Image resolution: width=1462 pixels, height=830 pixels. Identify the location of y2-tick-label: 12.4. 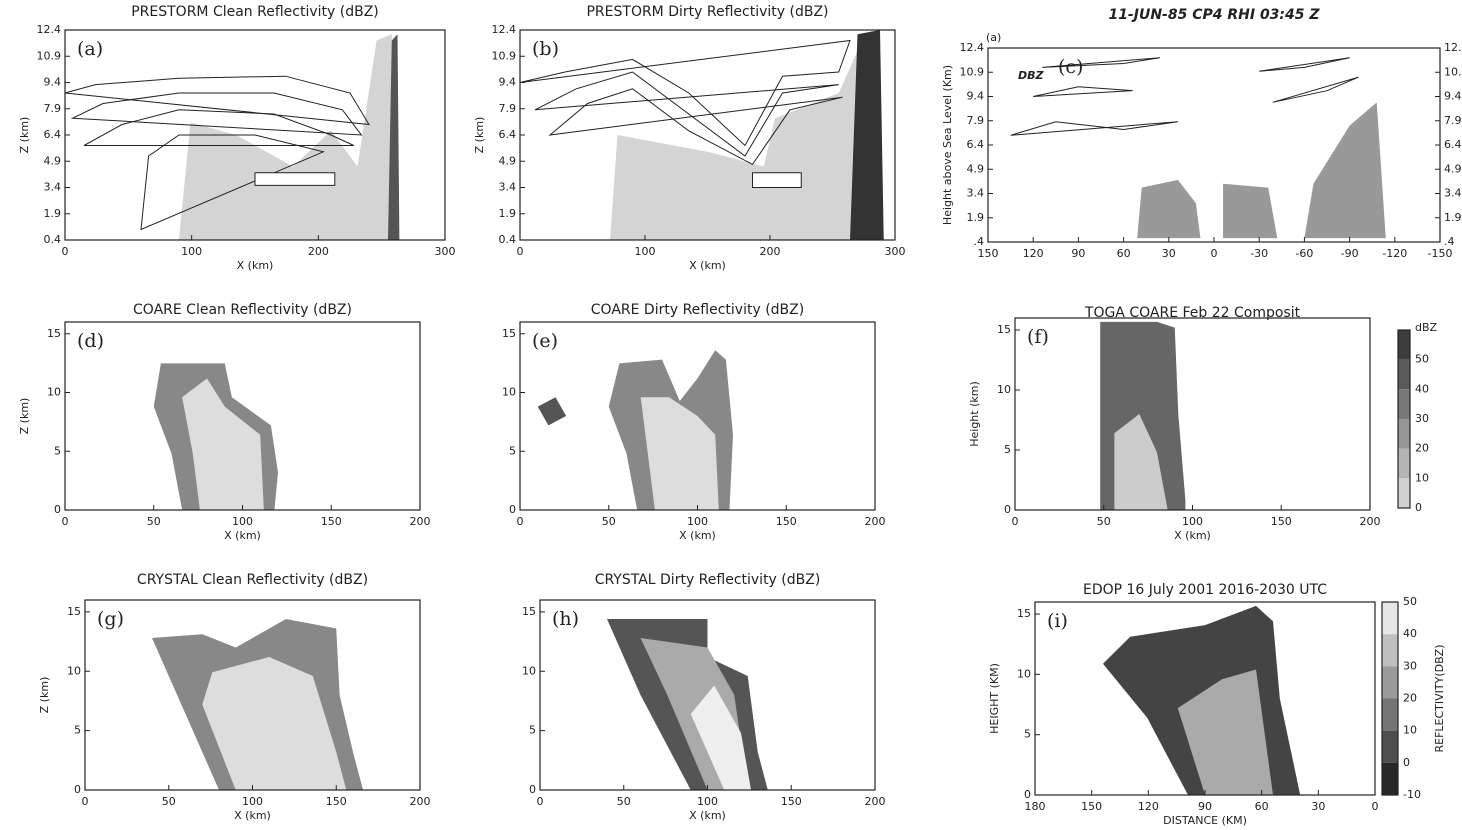
(1453, 47).